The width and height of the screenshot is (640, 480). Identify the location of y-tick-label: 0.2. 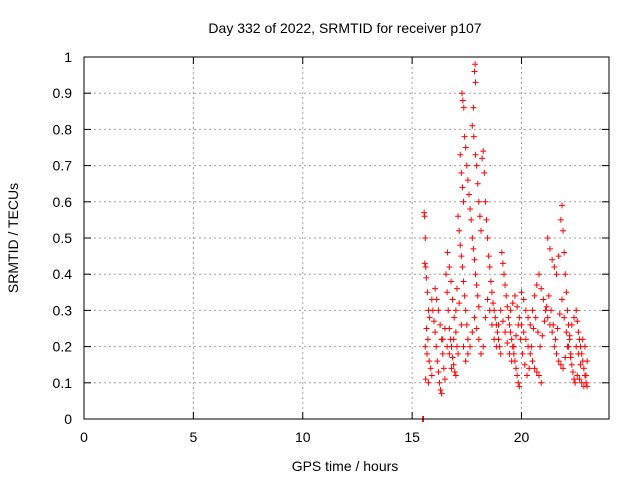
(63, 347).